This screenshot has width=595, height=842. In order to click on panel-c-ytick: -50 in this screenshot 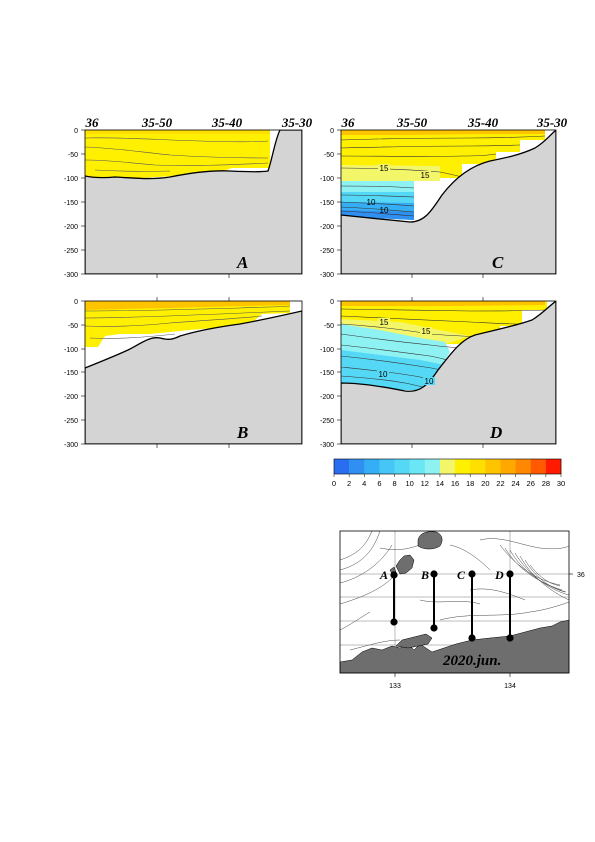, I will do `click(329, 155)`.